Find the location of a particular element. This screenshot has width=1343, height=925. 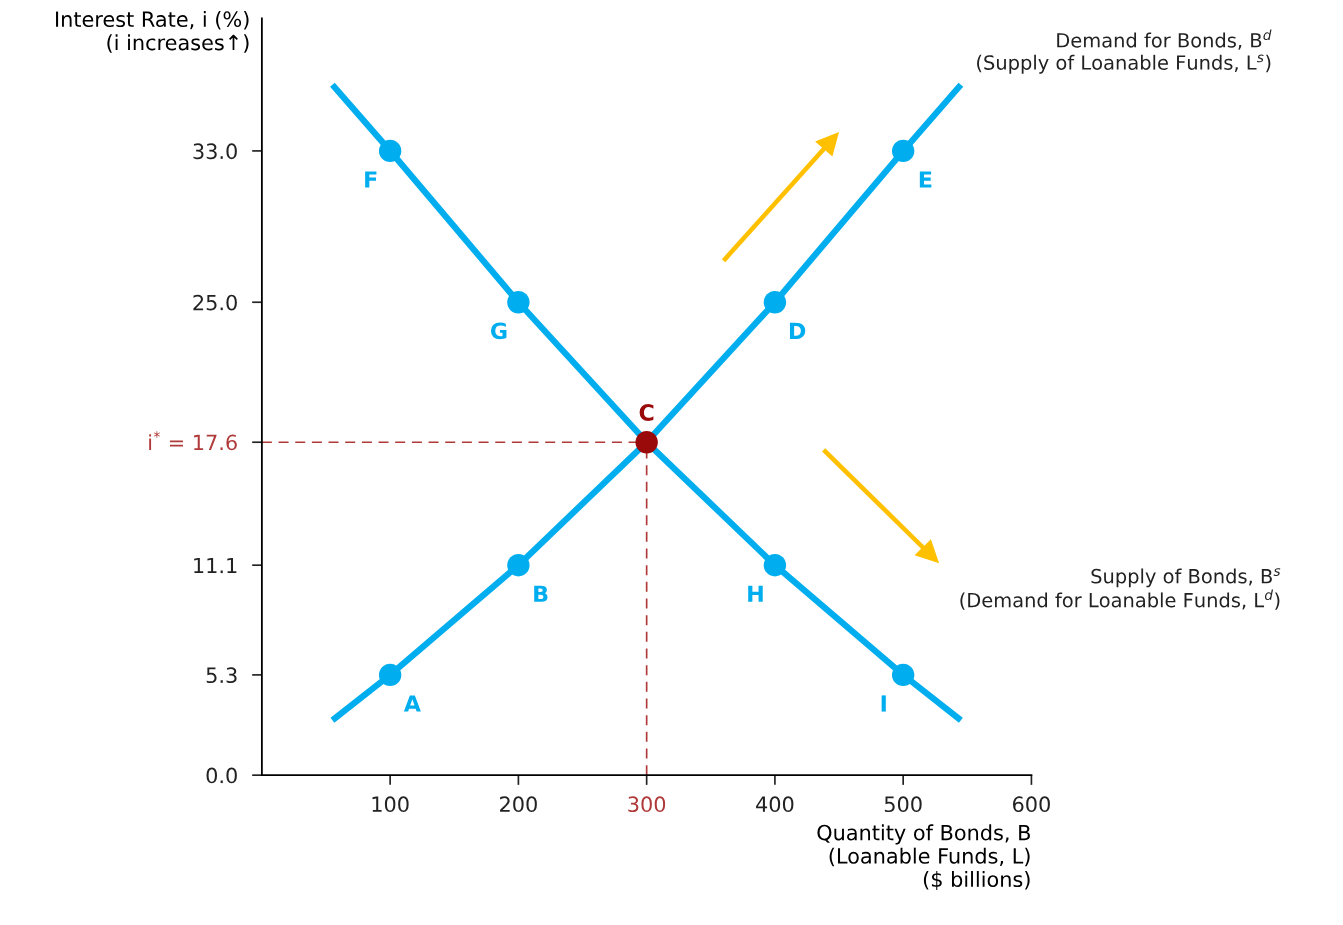

y-tick-label: 33.0 is located at coordinates (215, 151).